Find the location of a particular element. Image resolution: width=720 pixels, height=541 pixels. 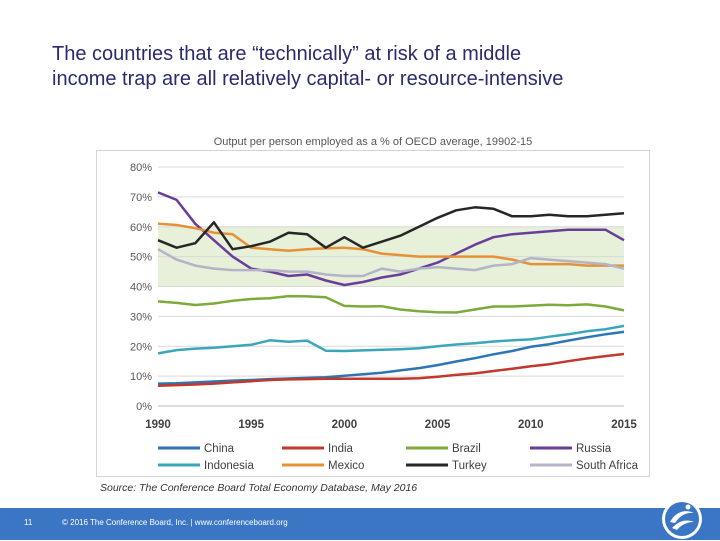

page-number: 11 is located at coordinates (28, 522).